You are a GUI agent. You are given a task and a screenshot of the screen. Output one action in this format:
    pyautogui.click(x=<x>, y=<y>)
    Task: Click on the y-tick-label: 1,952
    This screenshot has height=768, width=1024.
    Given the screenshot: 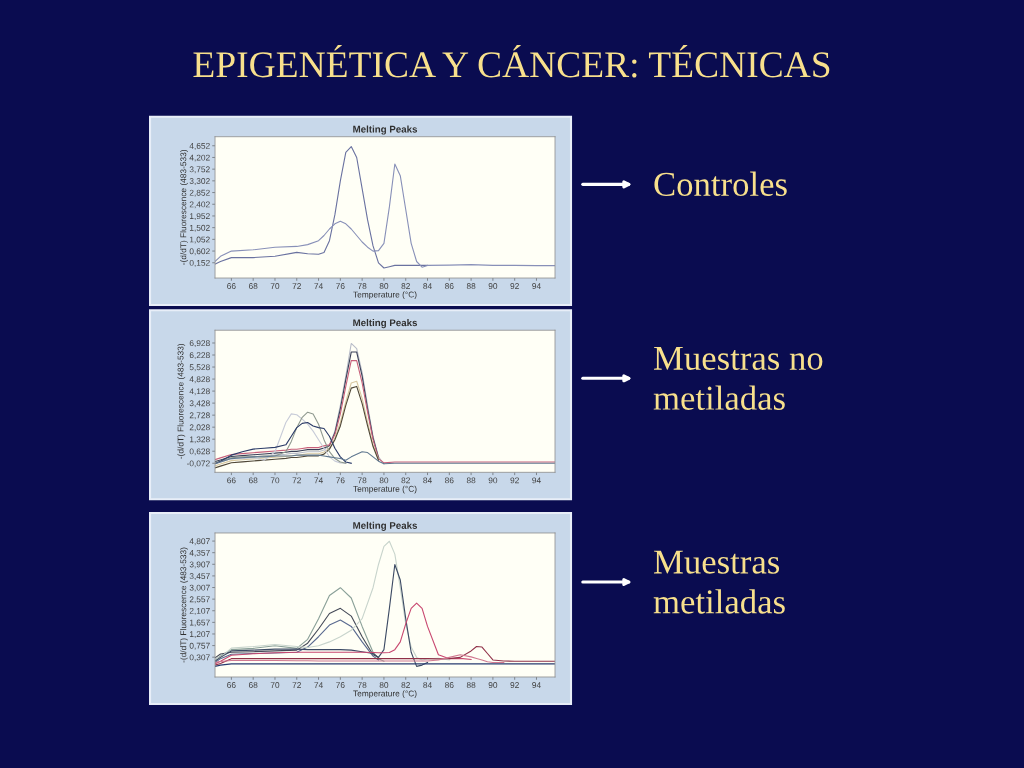 What is the action you would take?
    pyautogui.click(x=199, y=217)
    